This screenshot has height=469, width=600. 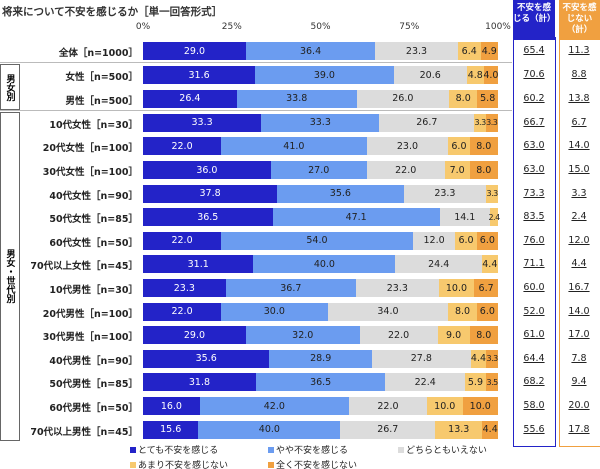 I want to click on data-label: 23.3, so click(x=445, y=194).